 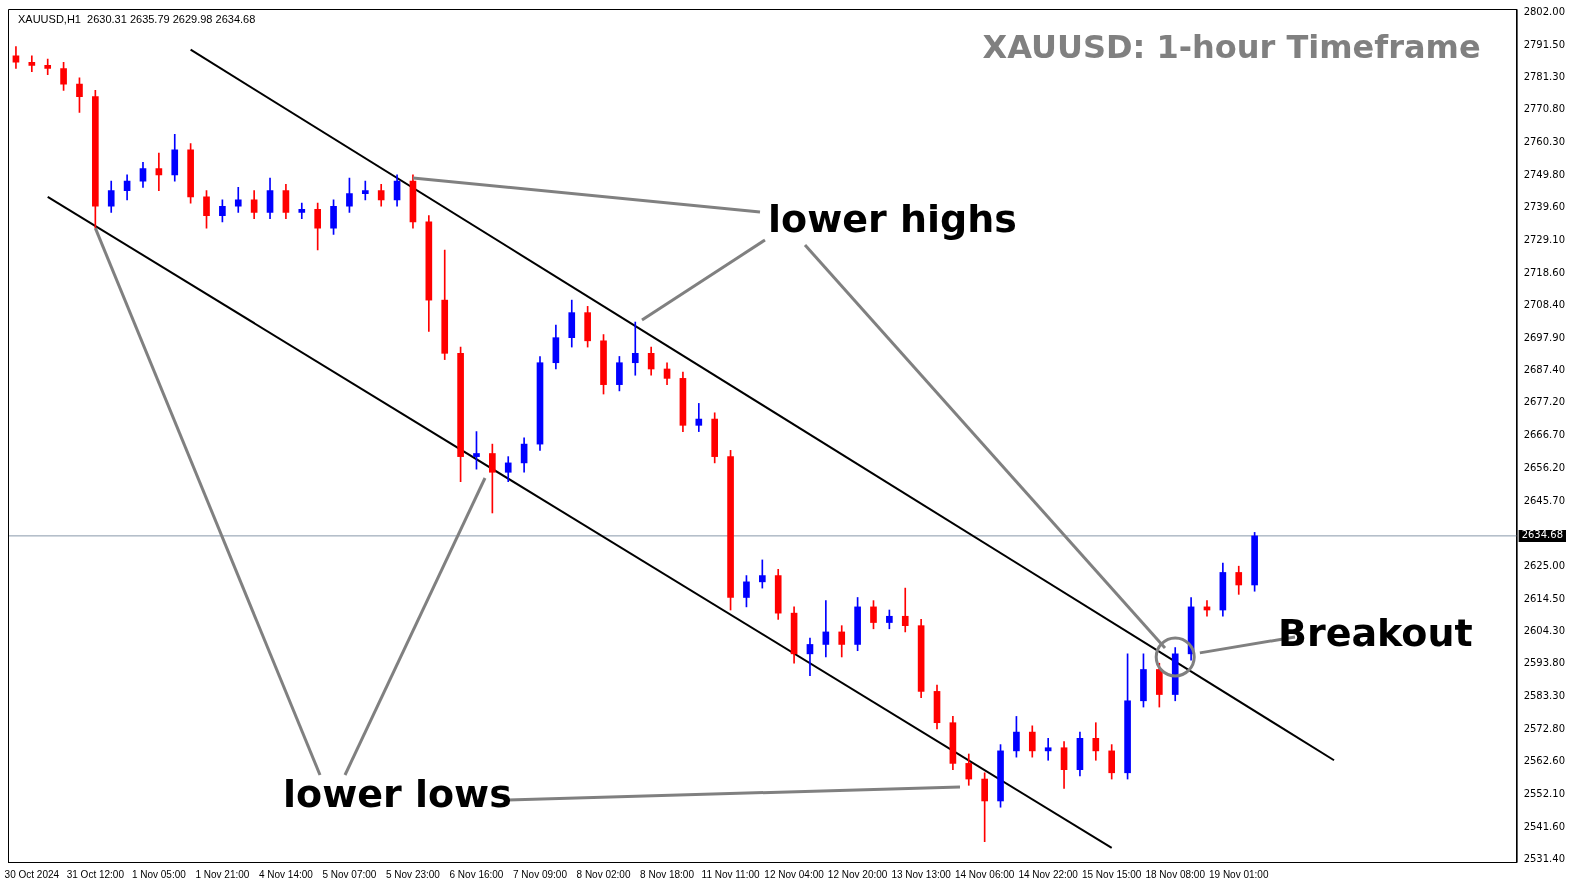 I want to click on y-tick-label: 2802.00, so click(x=1544, y=11).